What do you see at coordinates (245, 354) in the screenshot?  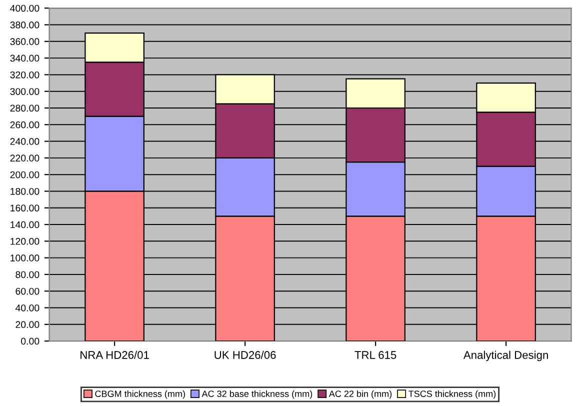 I see `x-tick-label: UK HD26/06` at bounding box center [245, 354].